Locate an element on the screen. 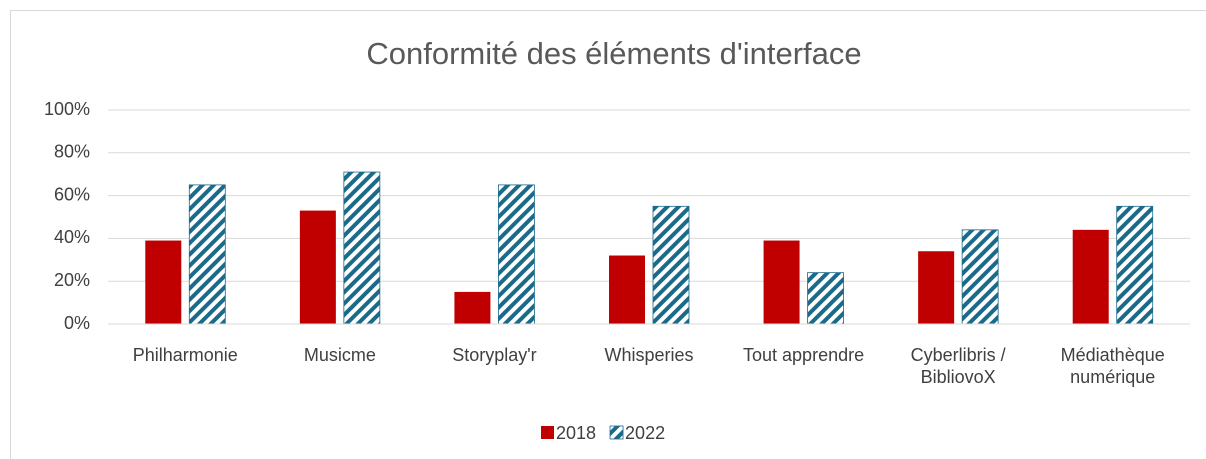 The width and height of the screenshot is (1206, 459). chart-title: Conformité des éléments d'interface is located at coordinates (613, 53).